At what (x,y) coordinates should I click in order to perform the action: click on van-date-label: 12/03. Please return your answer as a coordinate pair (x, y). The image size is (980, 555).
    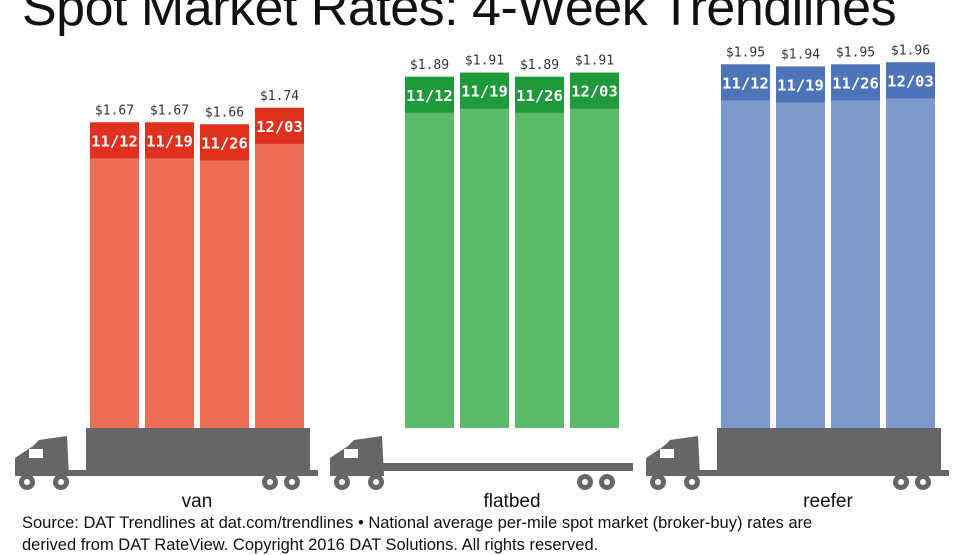
    Looking at the image, I should click on (279, 127).